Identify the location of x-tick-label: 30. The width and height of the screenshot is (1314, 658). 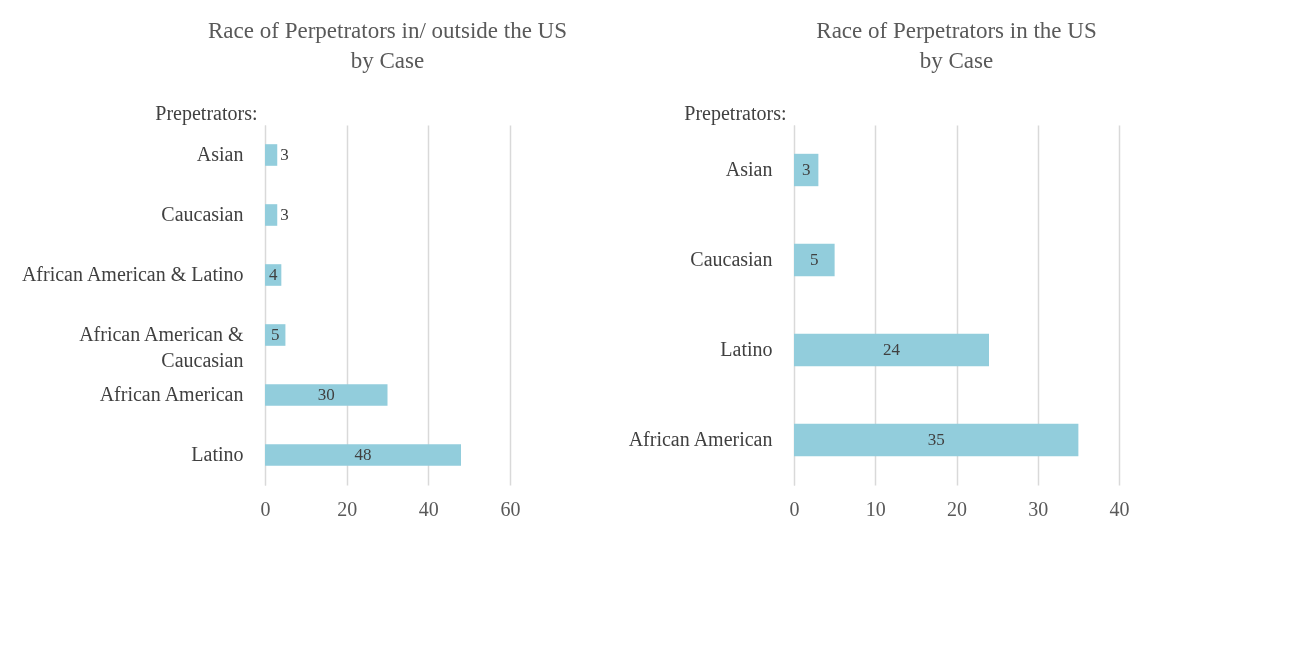
(1038, 508).